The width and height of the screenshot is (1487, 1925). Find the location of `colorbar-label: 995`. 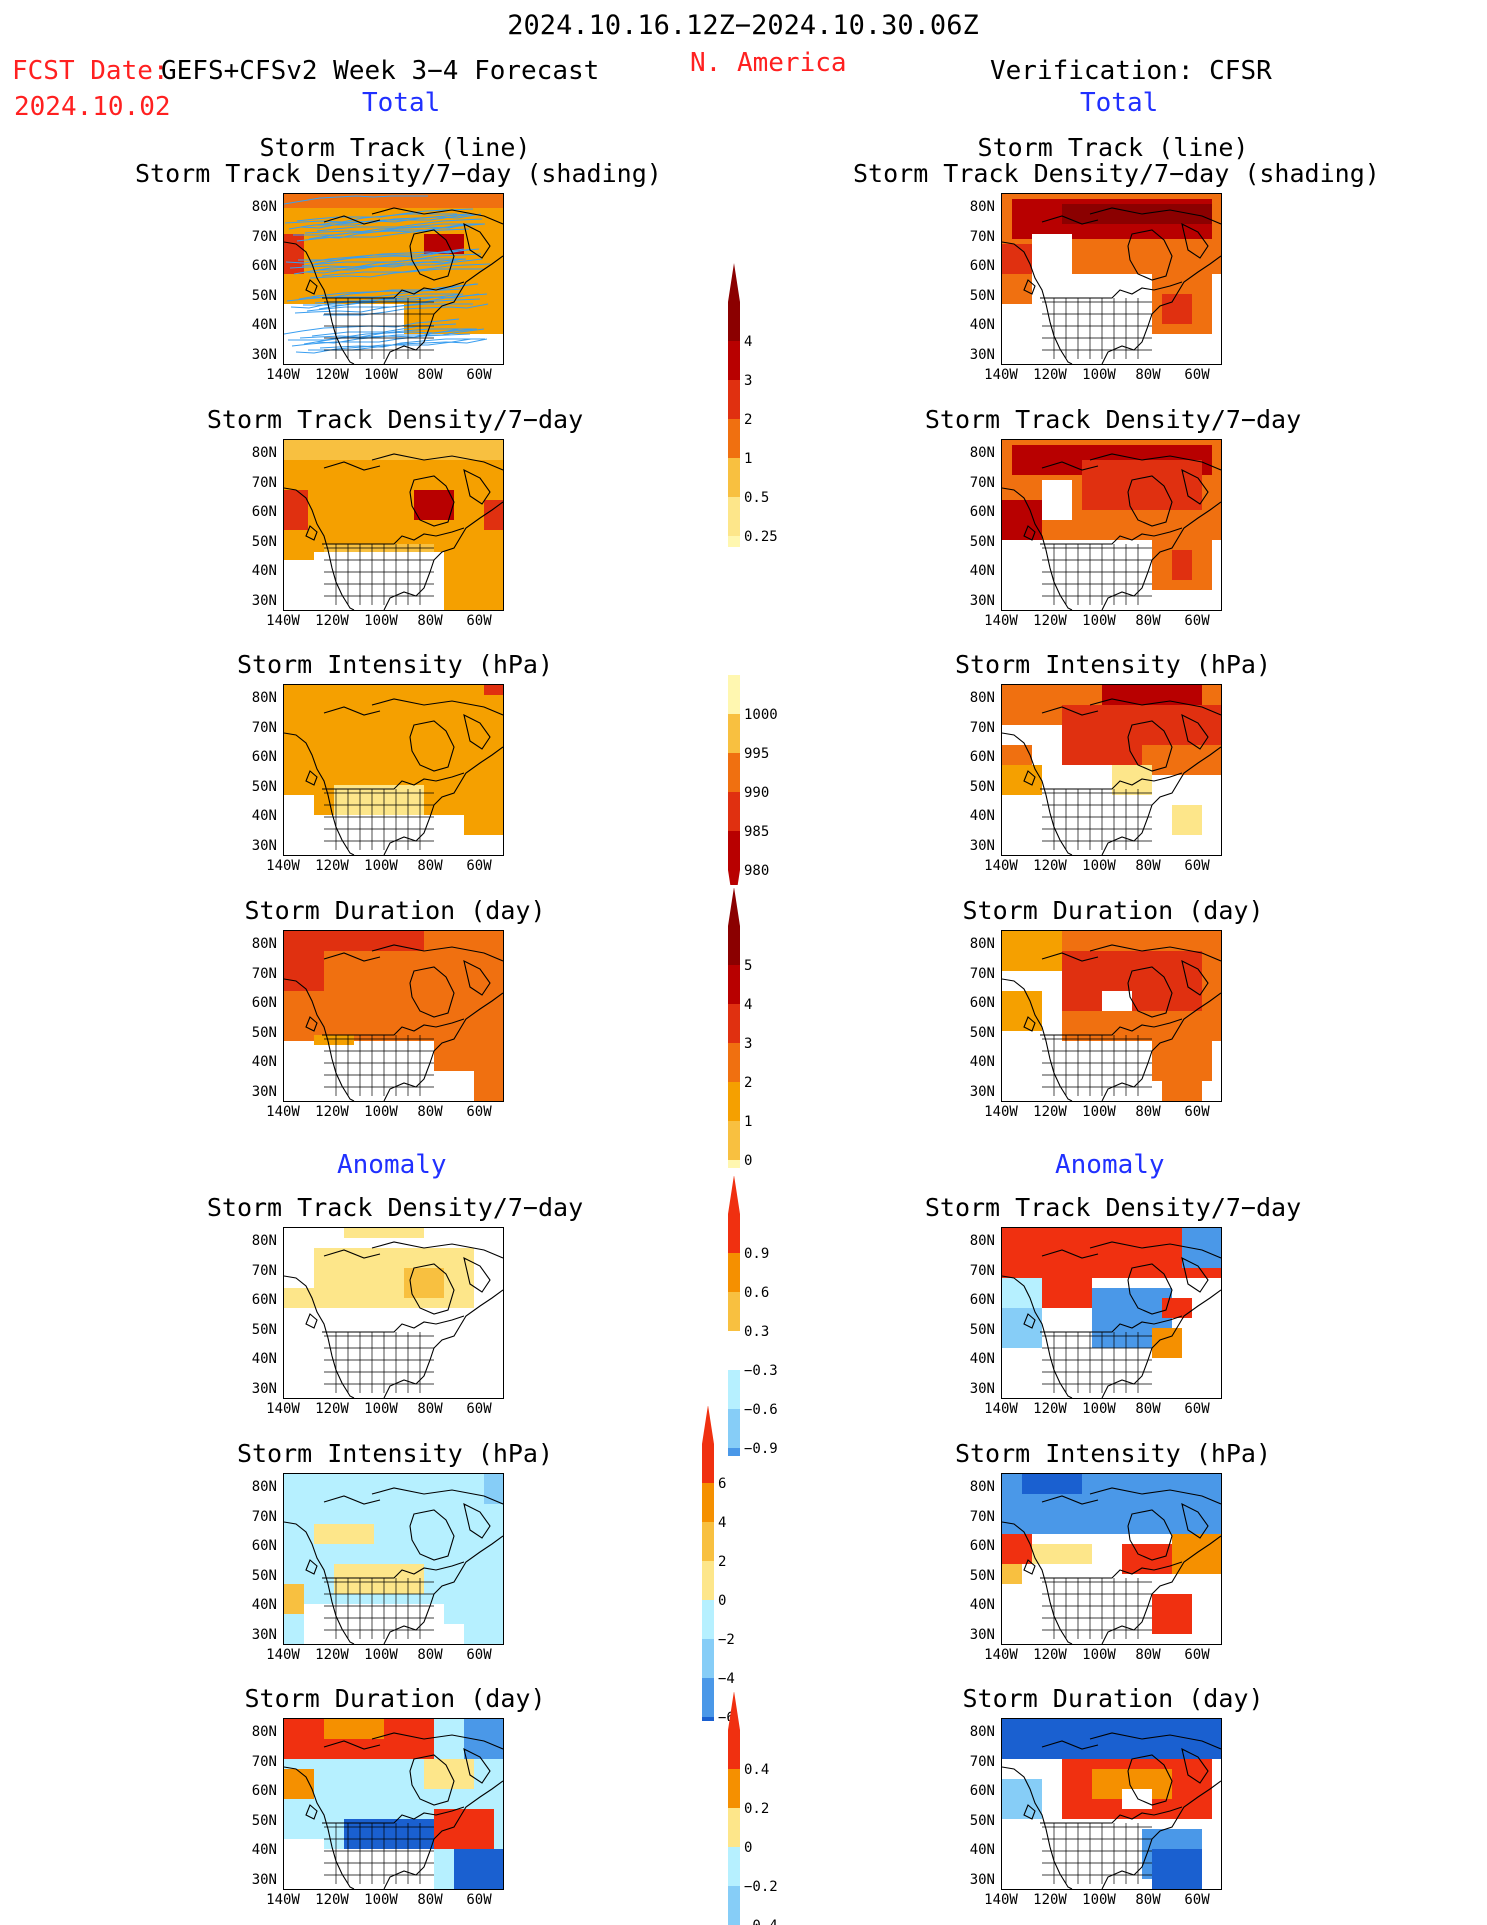

colorbar-label: 995 is located at coordinates (756, 754).